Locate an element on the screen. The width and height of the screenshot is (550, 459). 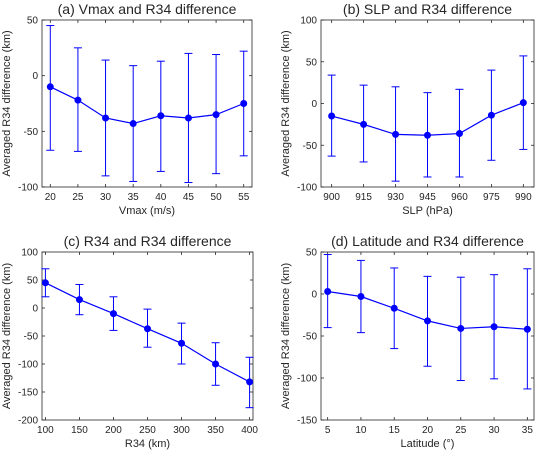
x-tick-label: 40 is located at coordinates (161, 197).